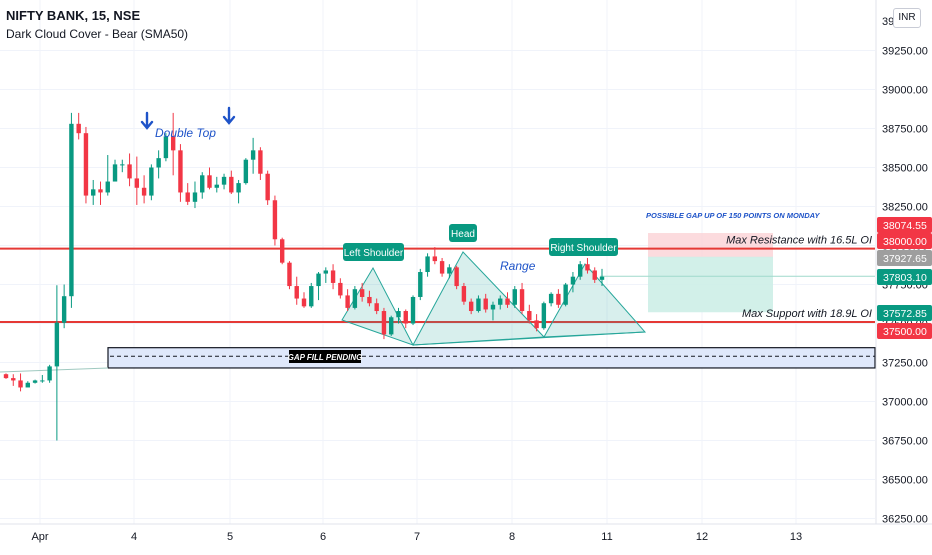 The image size is (932, 555). What do you see at coordinates (39, 537) in the screenshot?
I see `time-tick: Apr` at bounding box center [39, 537].